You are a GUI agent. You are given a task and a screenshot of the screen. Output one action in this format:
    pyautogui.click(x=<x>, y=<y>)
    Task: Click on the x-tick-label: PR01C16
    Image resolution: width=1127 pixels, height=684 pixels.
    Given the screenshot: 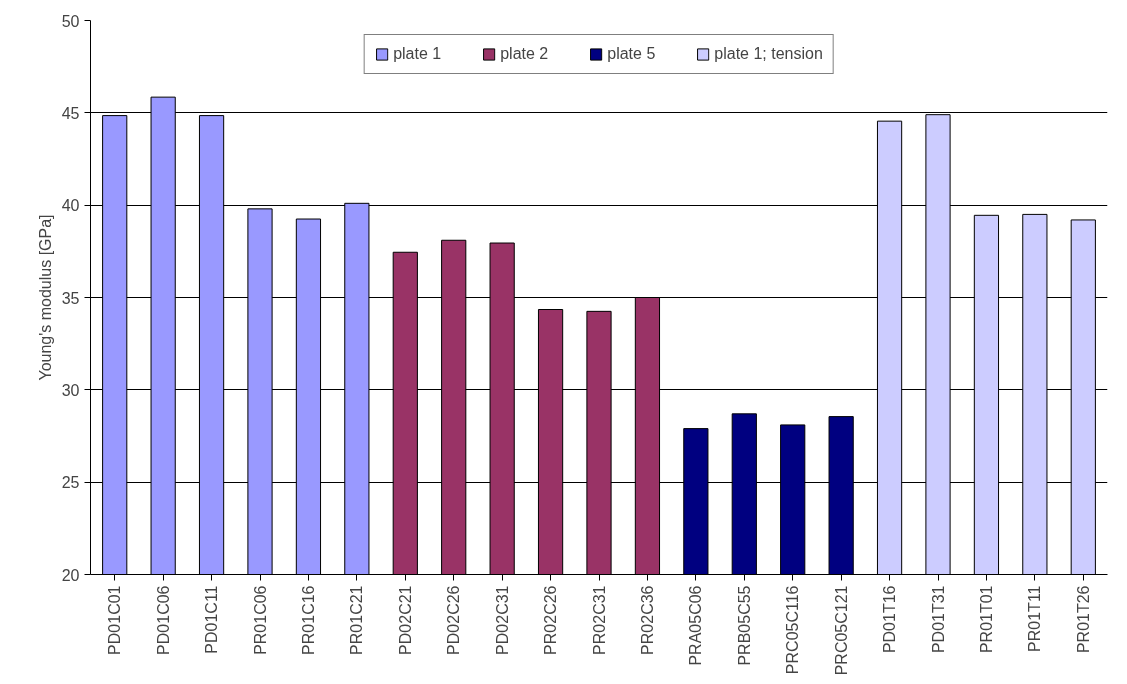 What is the action you would take?
    pyautogui.click(x=308, y=620)
    